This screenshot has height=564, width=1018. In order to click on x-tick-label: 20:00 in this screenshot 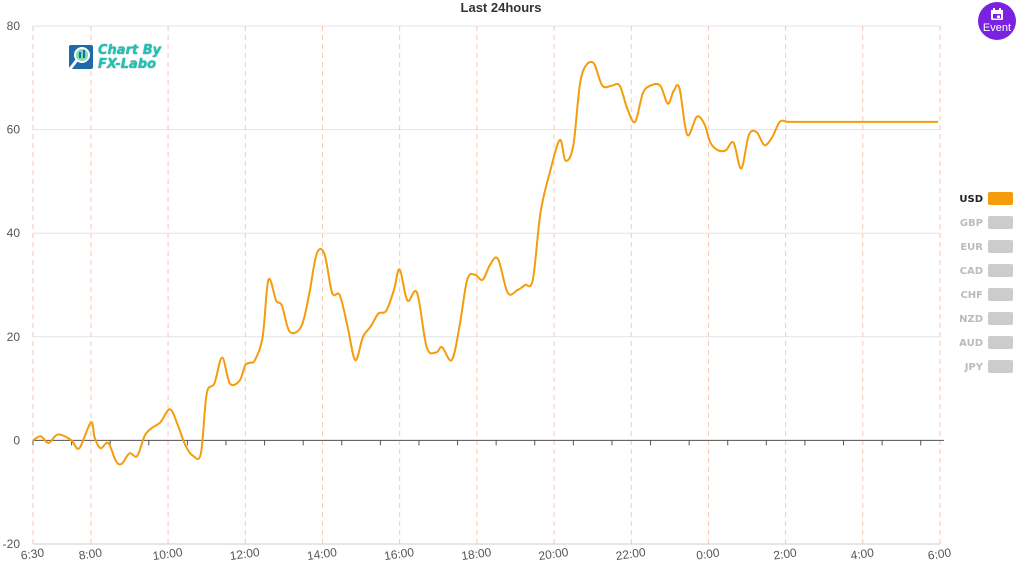, I will do `click(554, 554)`.